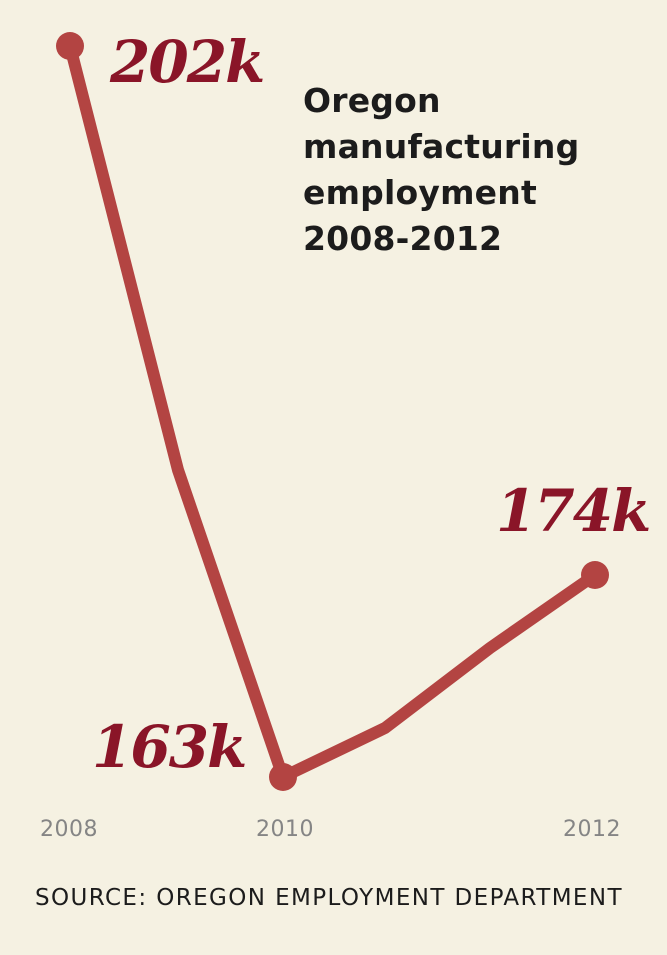 The height and width of the screenshot is (955, 667). Describe the element at coordinates (70, 46) in the screenshot. I see `data-point-2008` at that location.